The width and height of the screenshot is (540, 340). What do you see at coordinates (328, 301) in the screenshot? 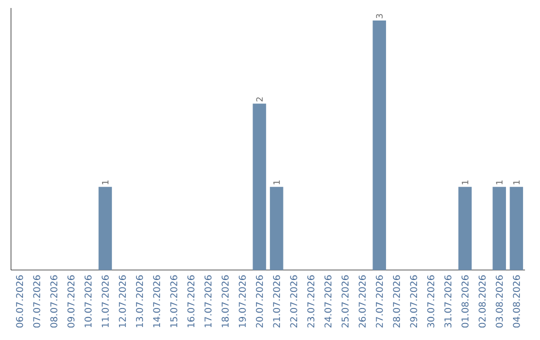
I see `x-tick-label: 24.07.2026` at bounding box center [328, 301].